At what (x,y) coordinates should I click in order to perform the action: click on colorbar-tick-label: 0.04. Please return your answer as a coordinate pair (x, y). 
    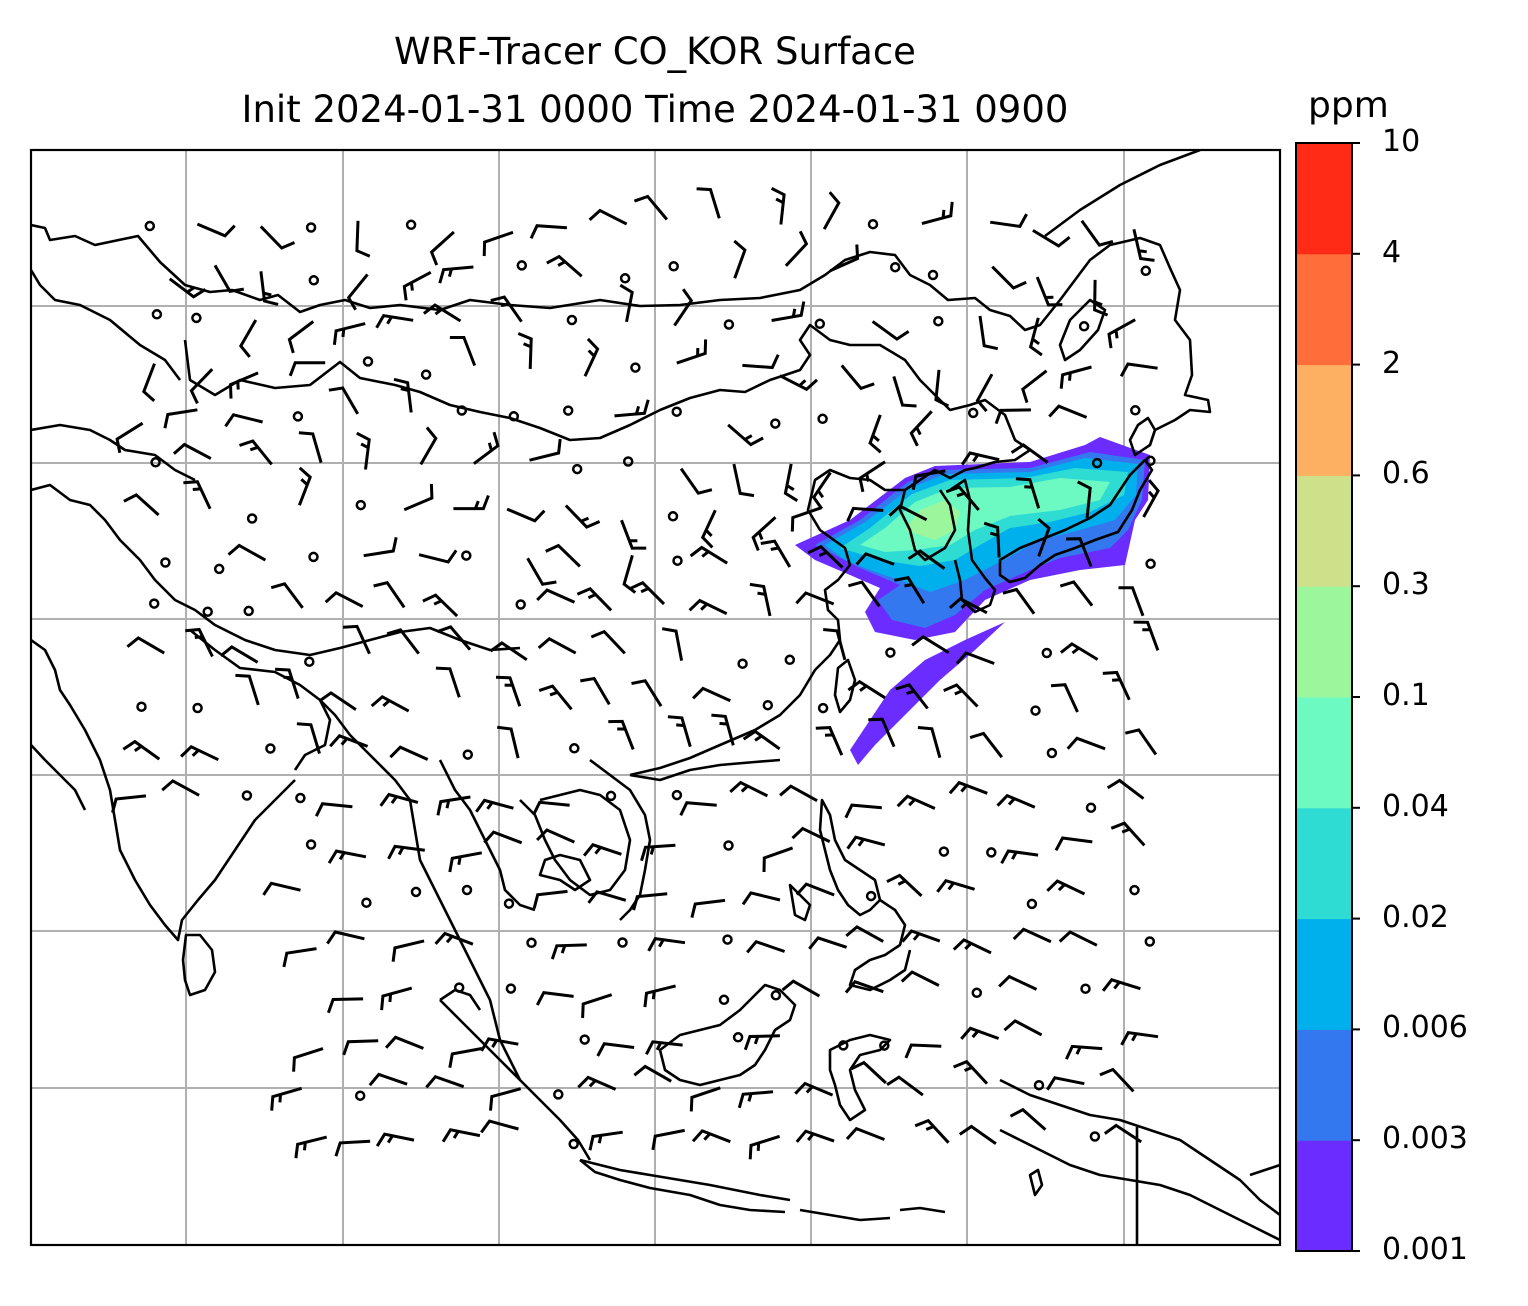
    Looking at the image, I should click on (1415, 806).